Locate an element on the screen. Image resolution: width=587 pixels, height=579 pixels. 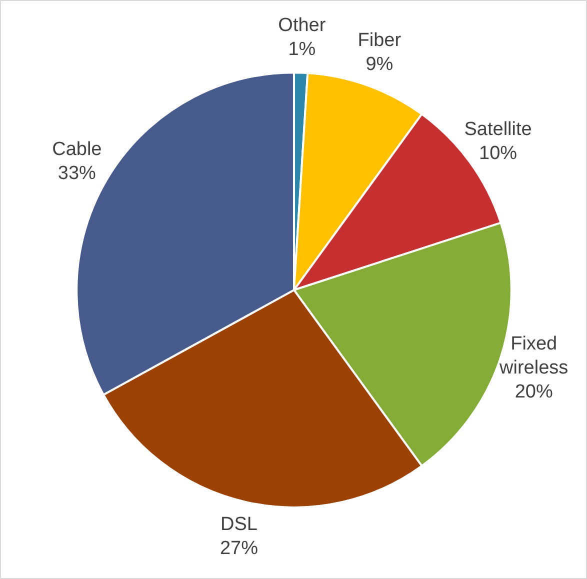
data-label: 27% is located at coordinates (239, 548).